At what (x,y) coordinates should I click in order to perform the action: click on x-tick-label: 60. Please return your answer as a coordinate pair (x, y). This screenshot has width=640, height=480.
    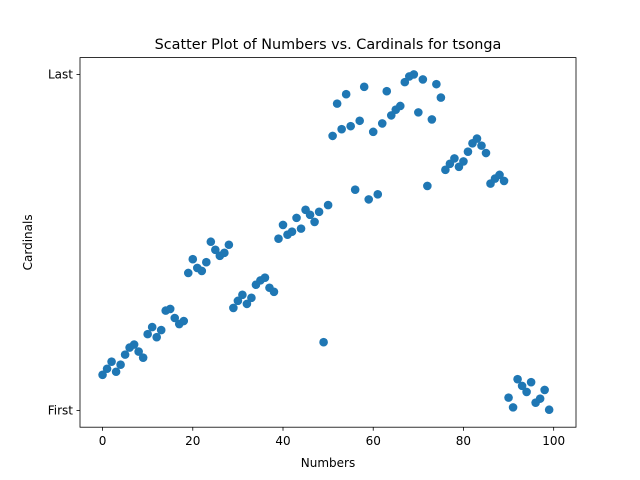
    Looking at the image, I should click on (373, 441).